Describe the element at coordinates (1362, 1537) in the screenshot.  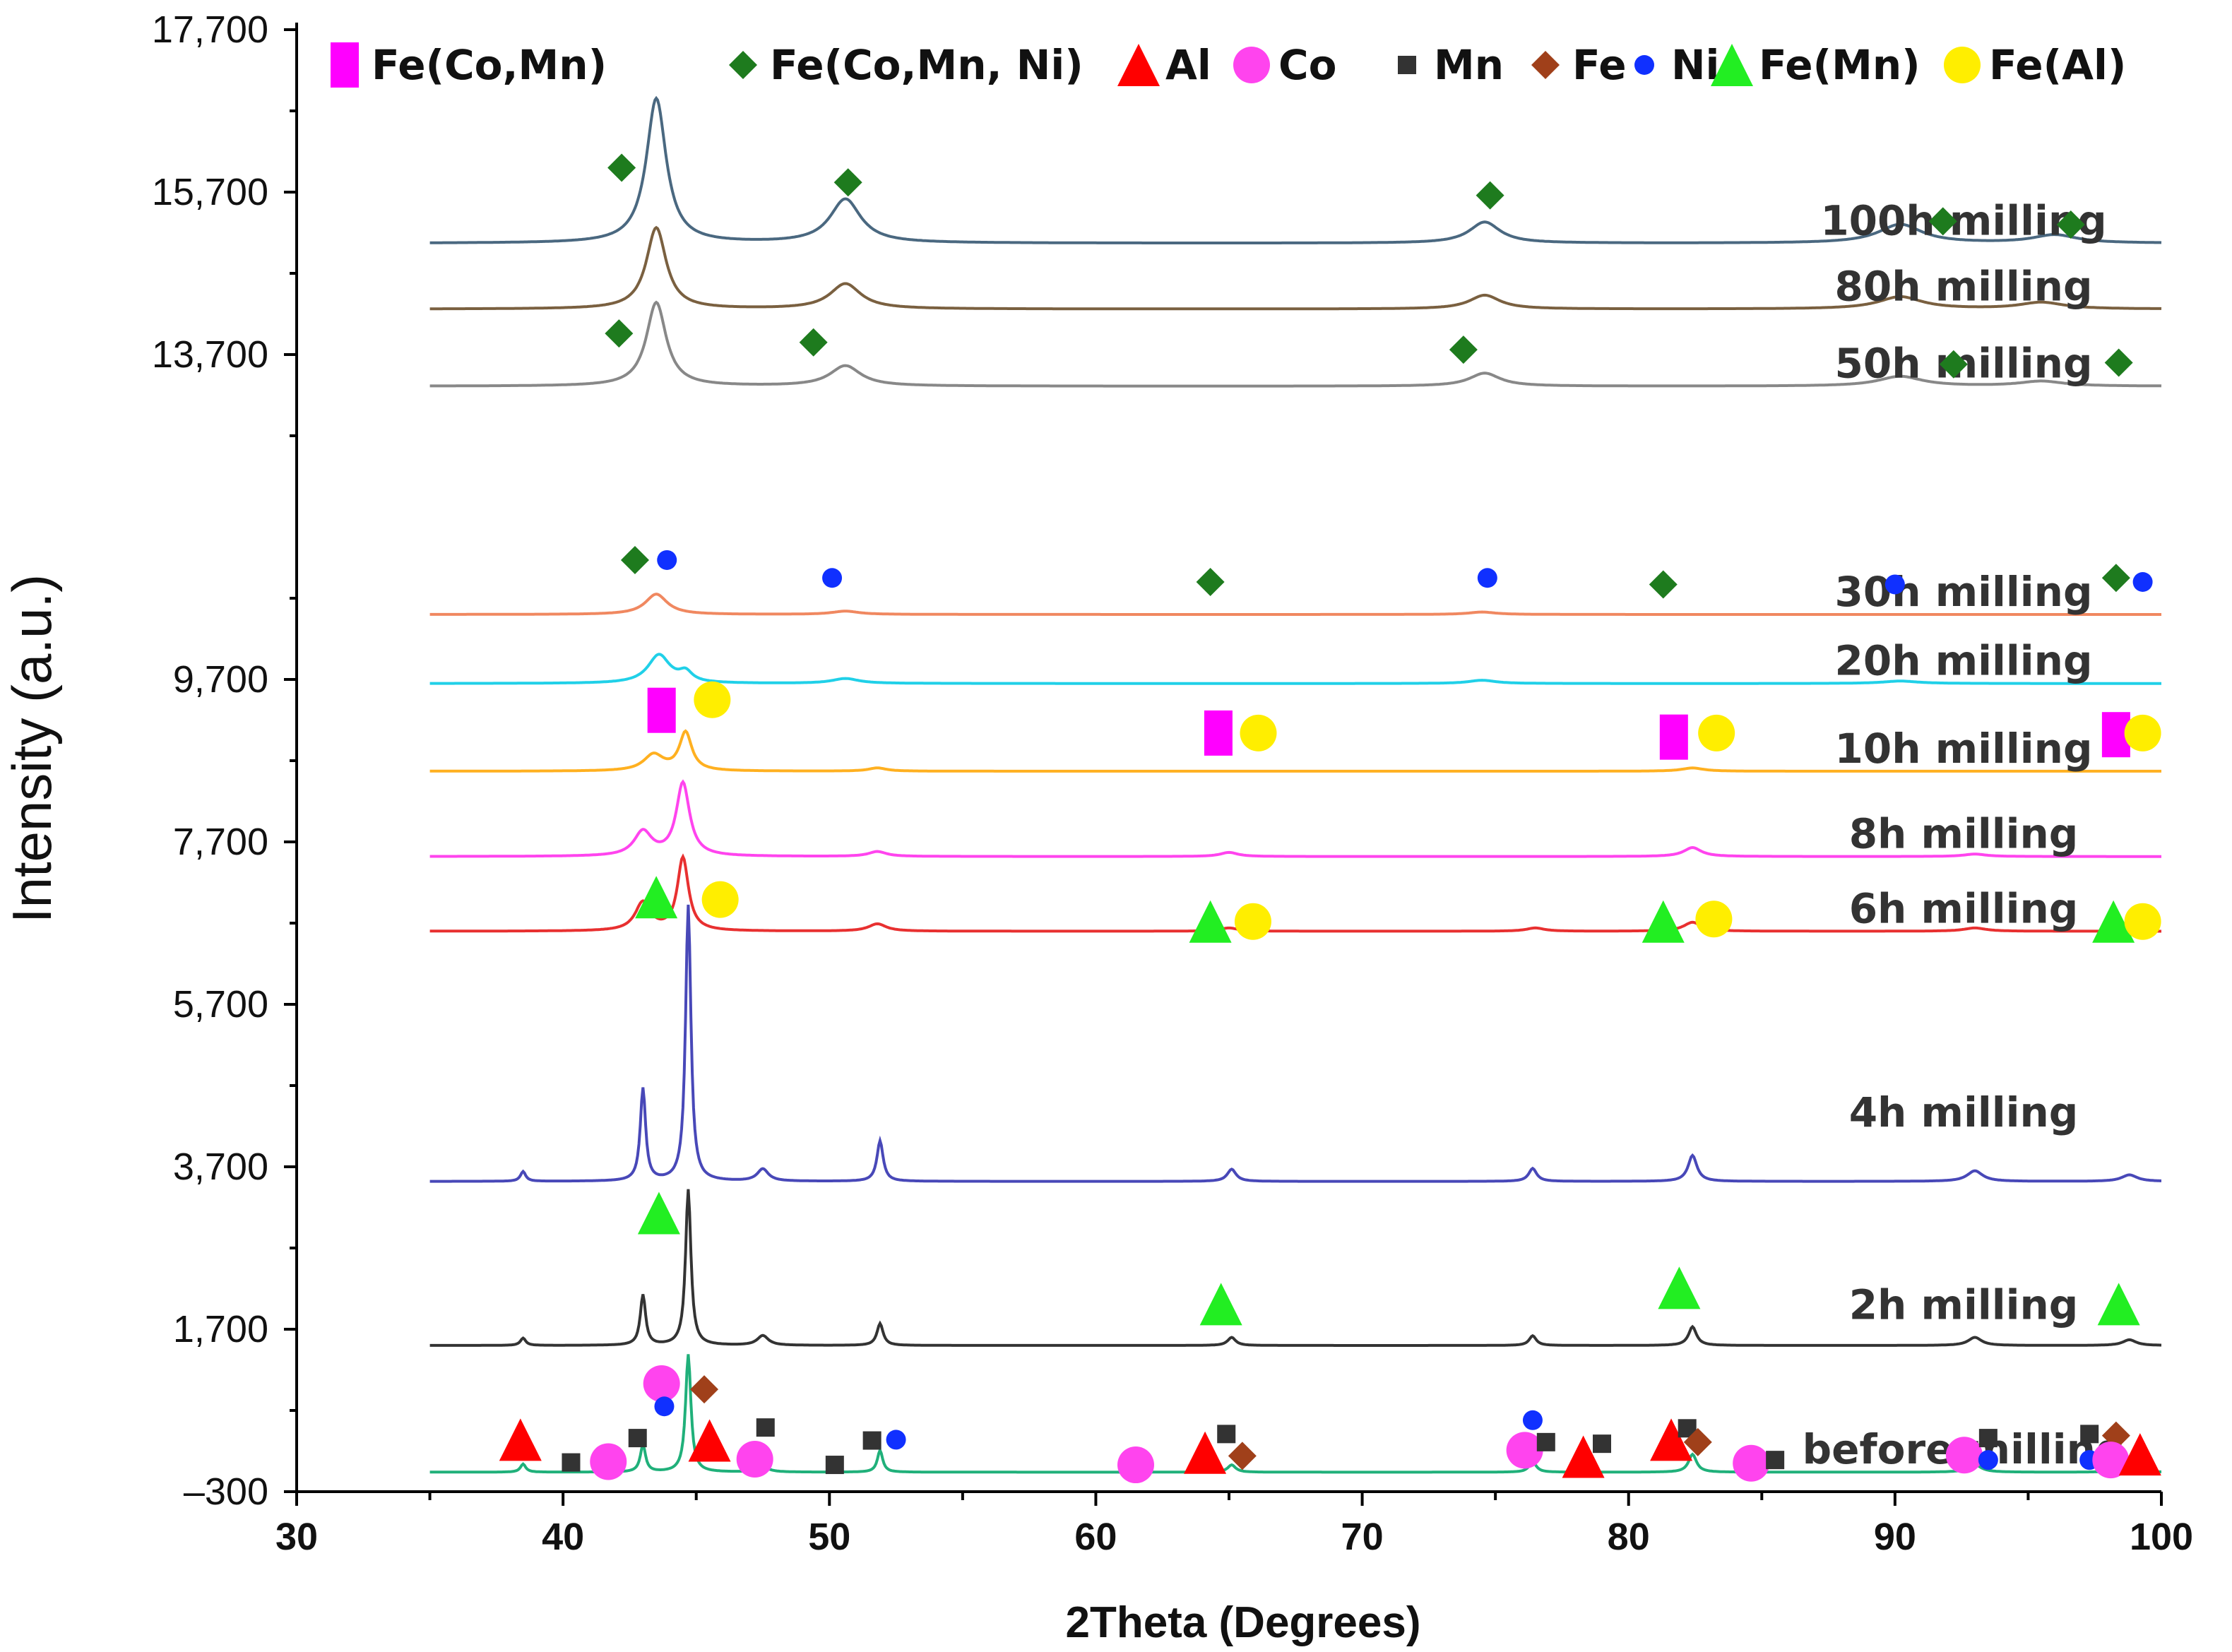
I see `x-tick-label: 70` at that location.